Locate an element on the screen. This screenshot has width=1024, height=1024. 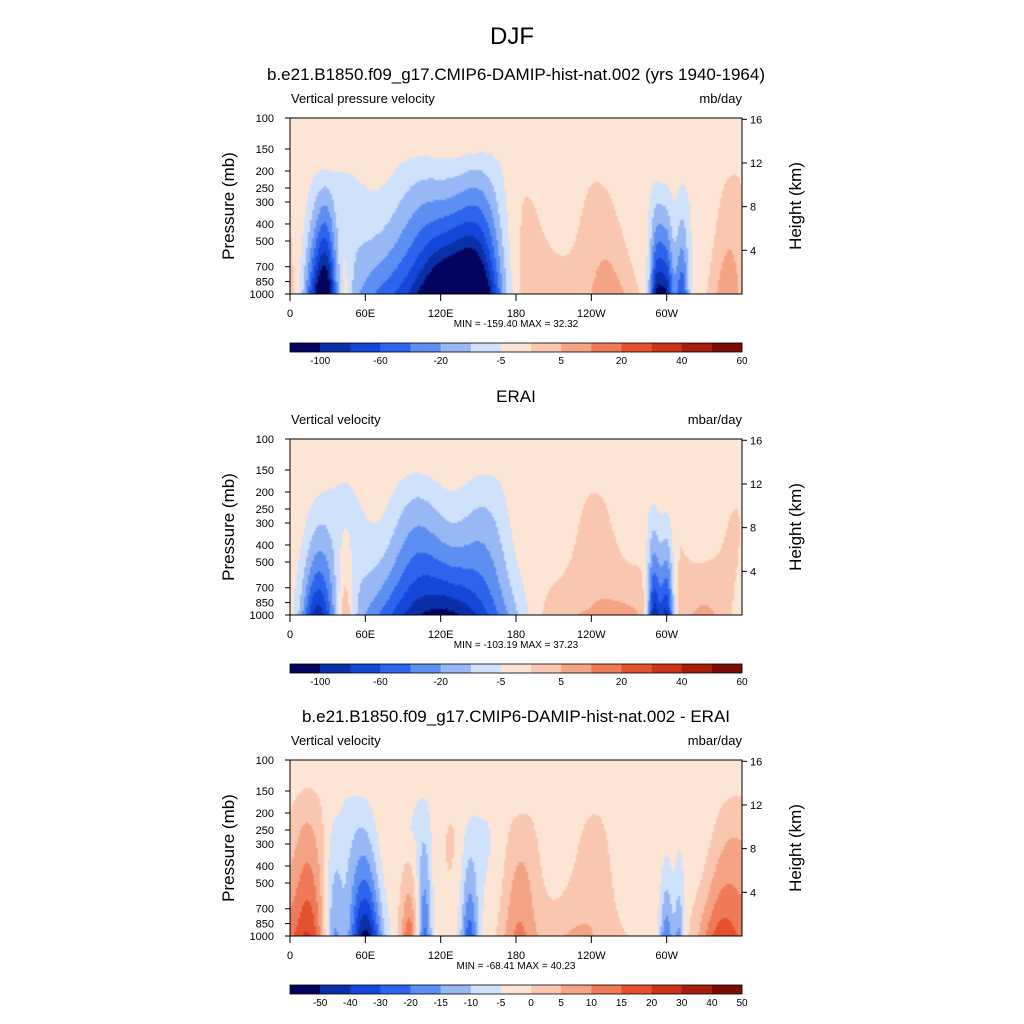
colorbar-label: -30 is located at coordinates (380, 1003).